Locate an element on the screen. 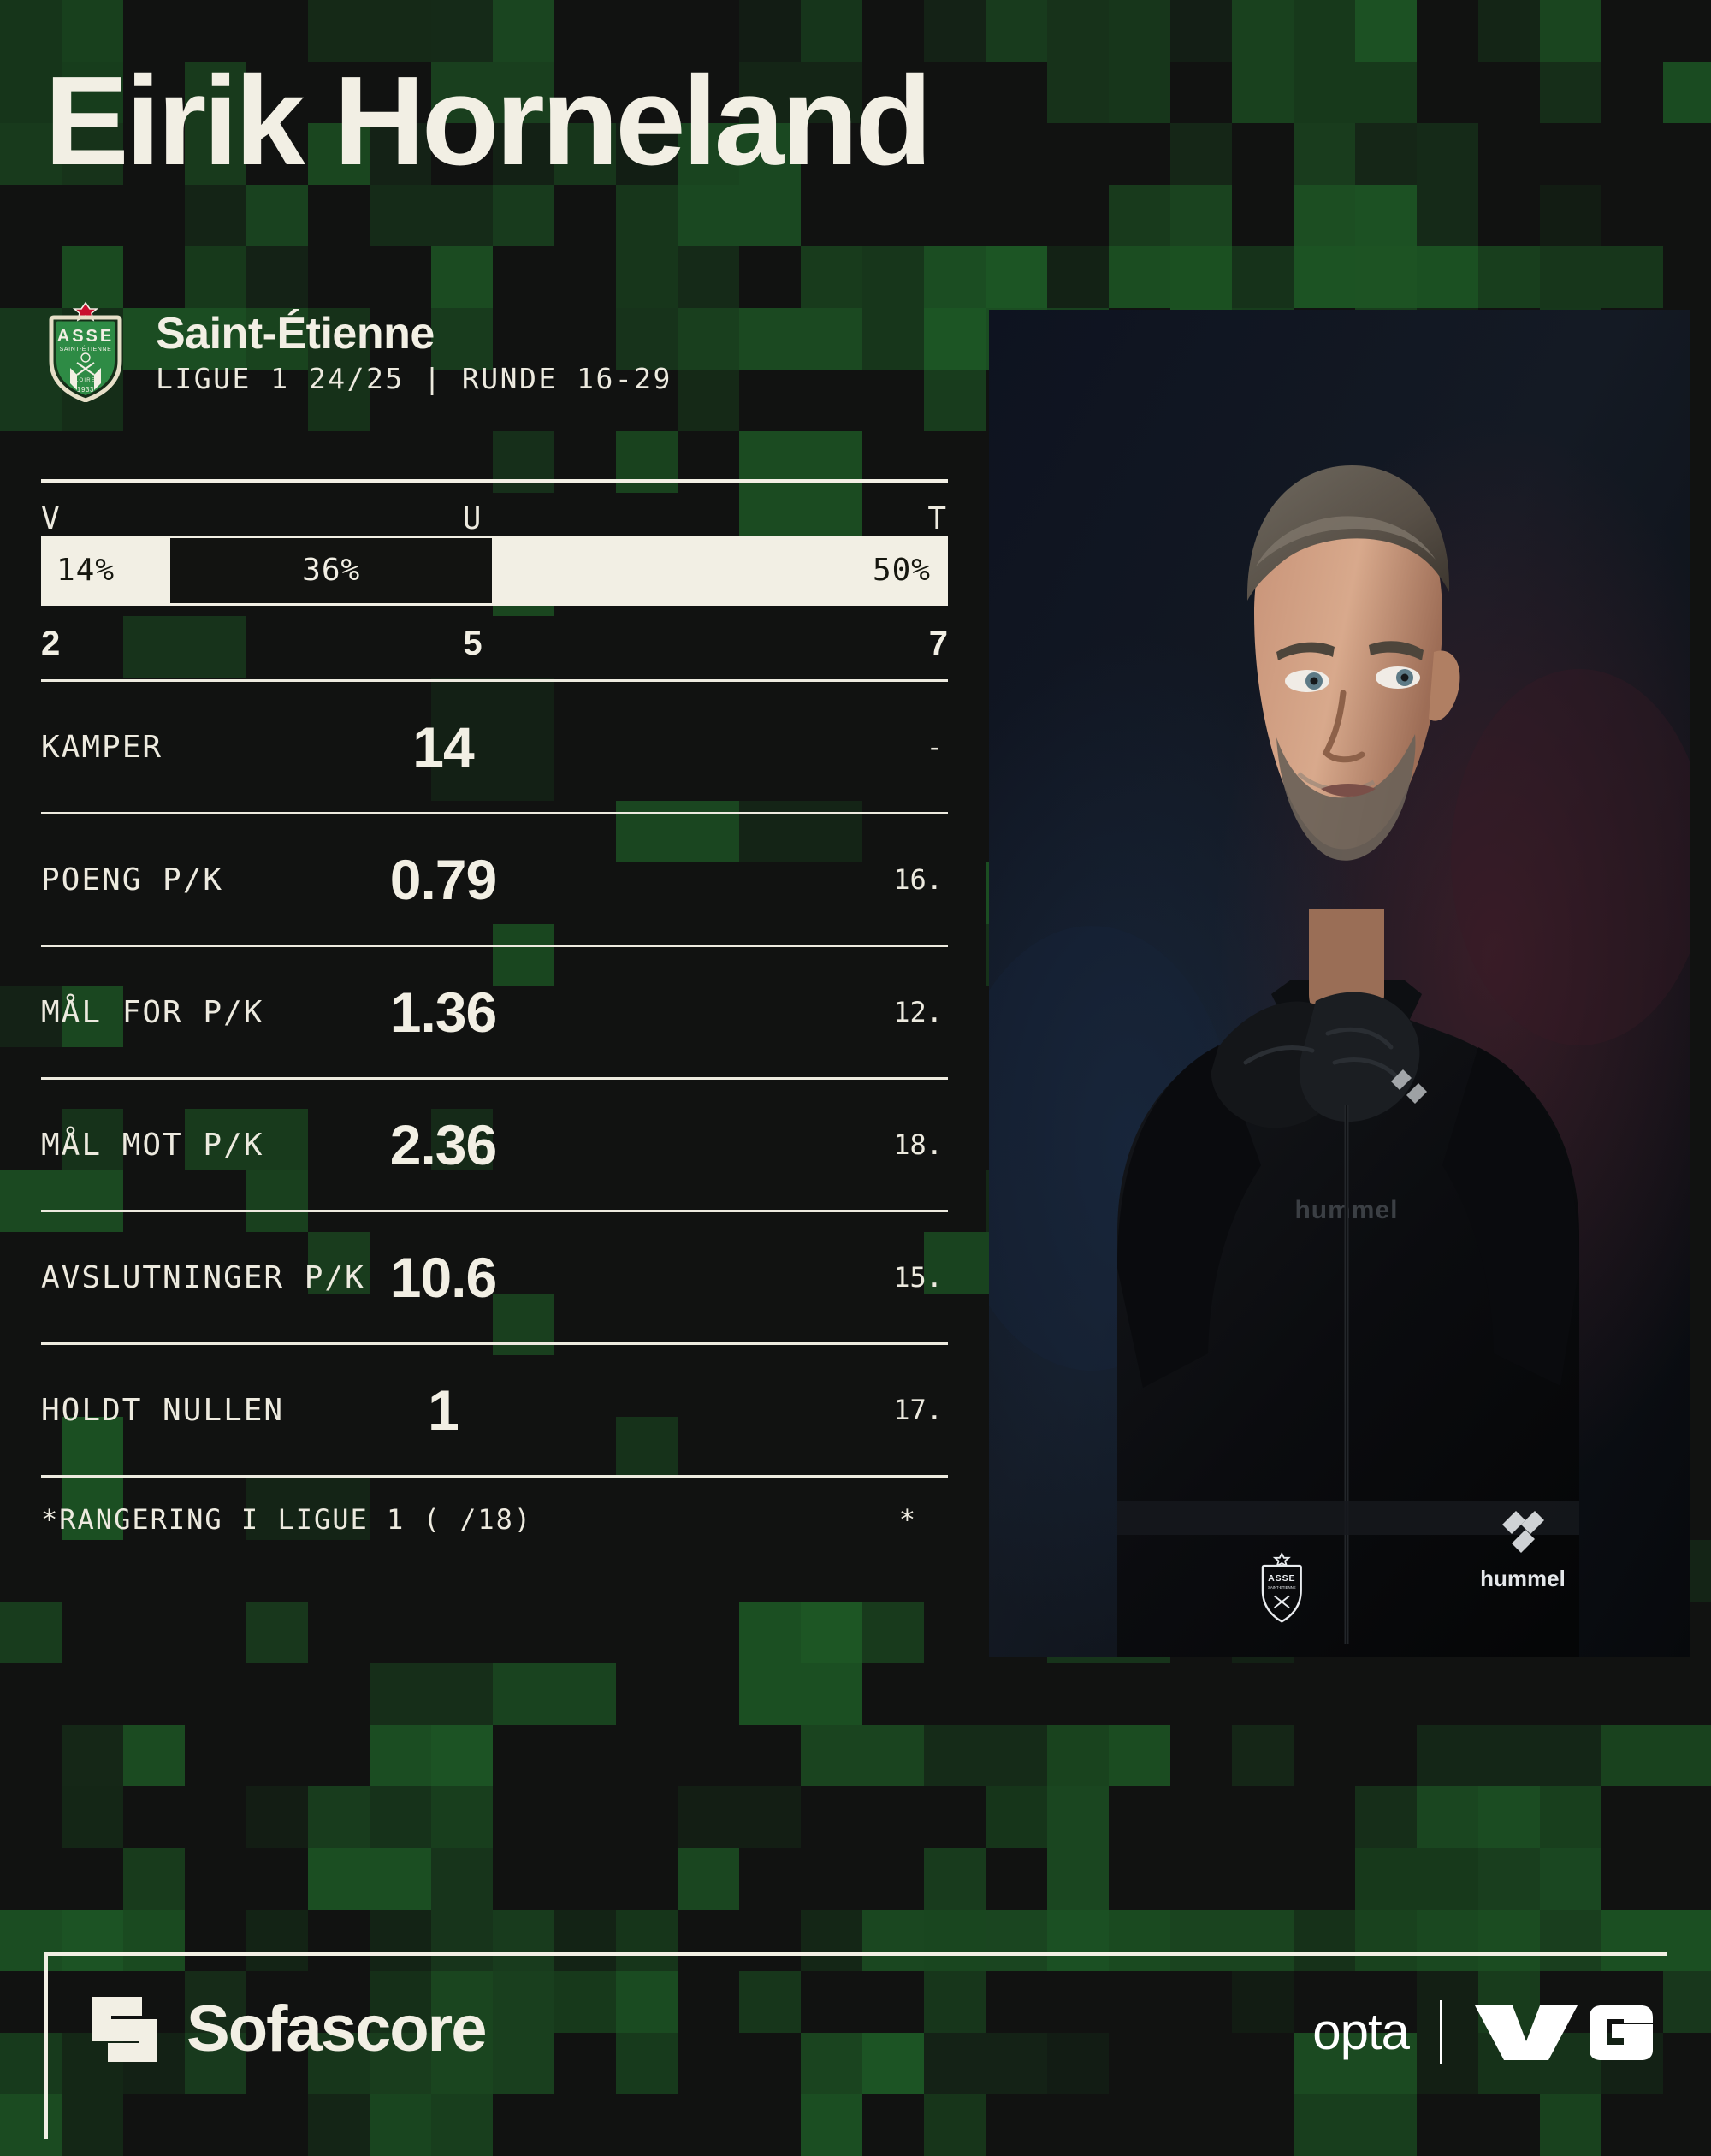 This screenshot has width=1711, height=2156. table-row: KAMPER 14 - is located at coordinates (495, 747).